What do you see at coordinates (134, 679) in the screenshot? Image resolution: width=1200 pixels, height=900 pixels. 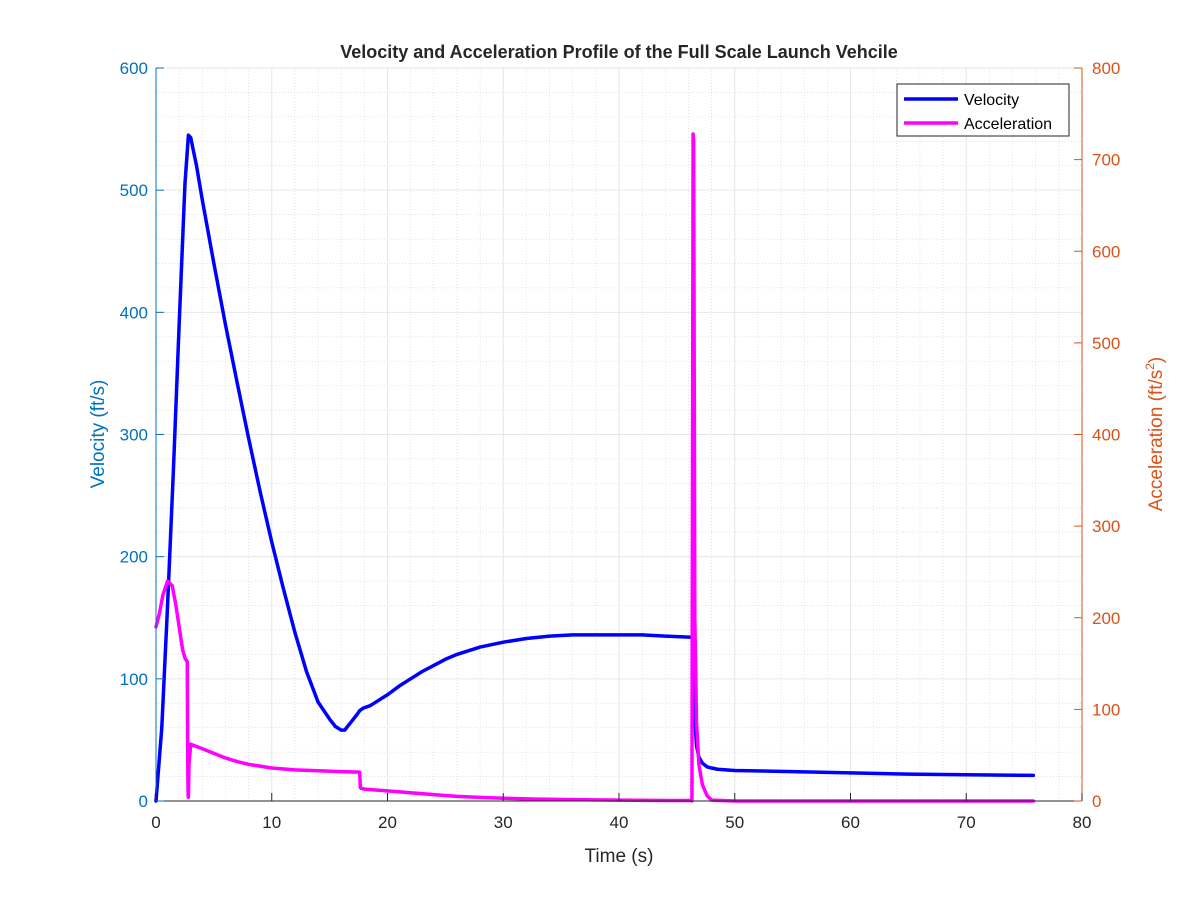 I see `y-left-tick-label: 100` at bounding box center [134, 679].